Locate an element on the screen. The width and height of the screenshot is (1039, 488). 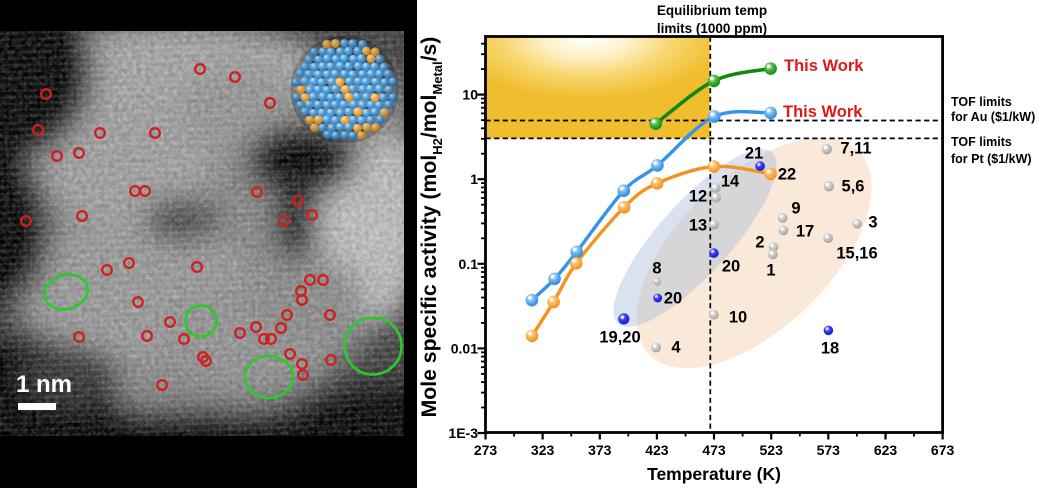
svg-text: 13 is located at coordinates (698, 226).